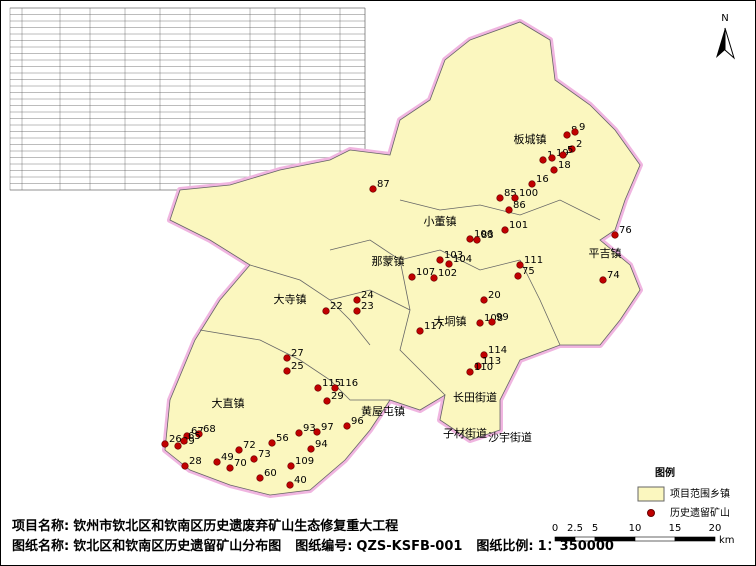 The image size is (756, 566). I want to click on mine-label: 39, so click(188, 441).